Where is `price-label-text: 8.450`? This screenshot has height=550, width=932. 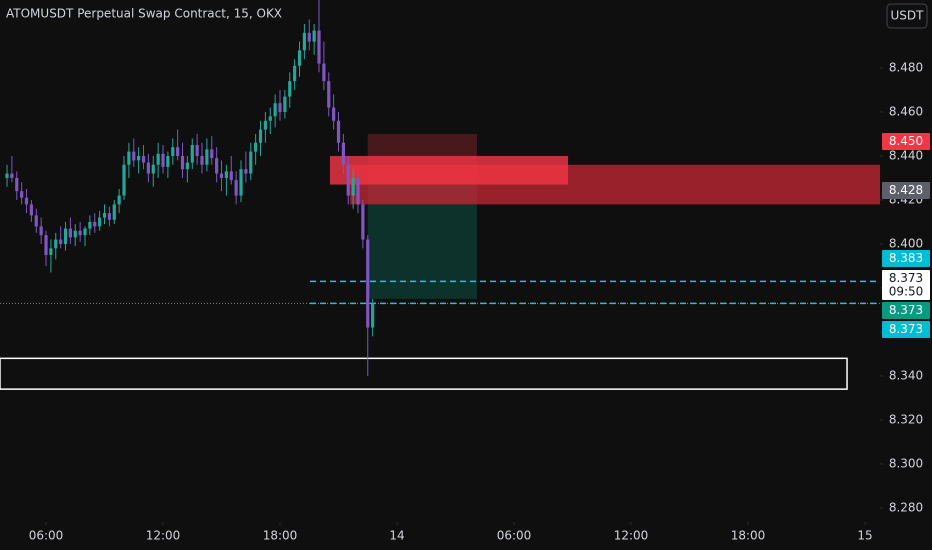
price-label-text: 8.450 is located at coordinates (906, 141).